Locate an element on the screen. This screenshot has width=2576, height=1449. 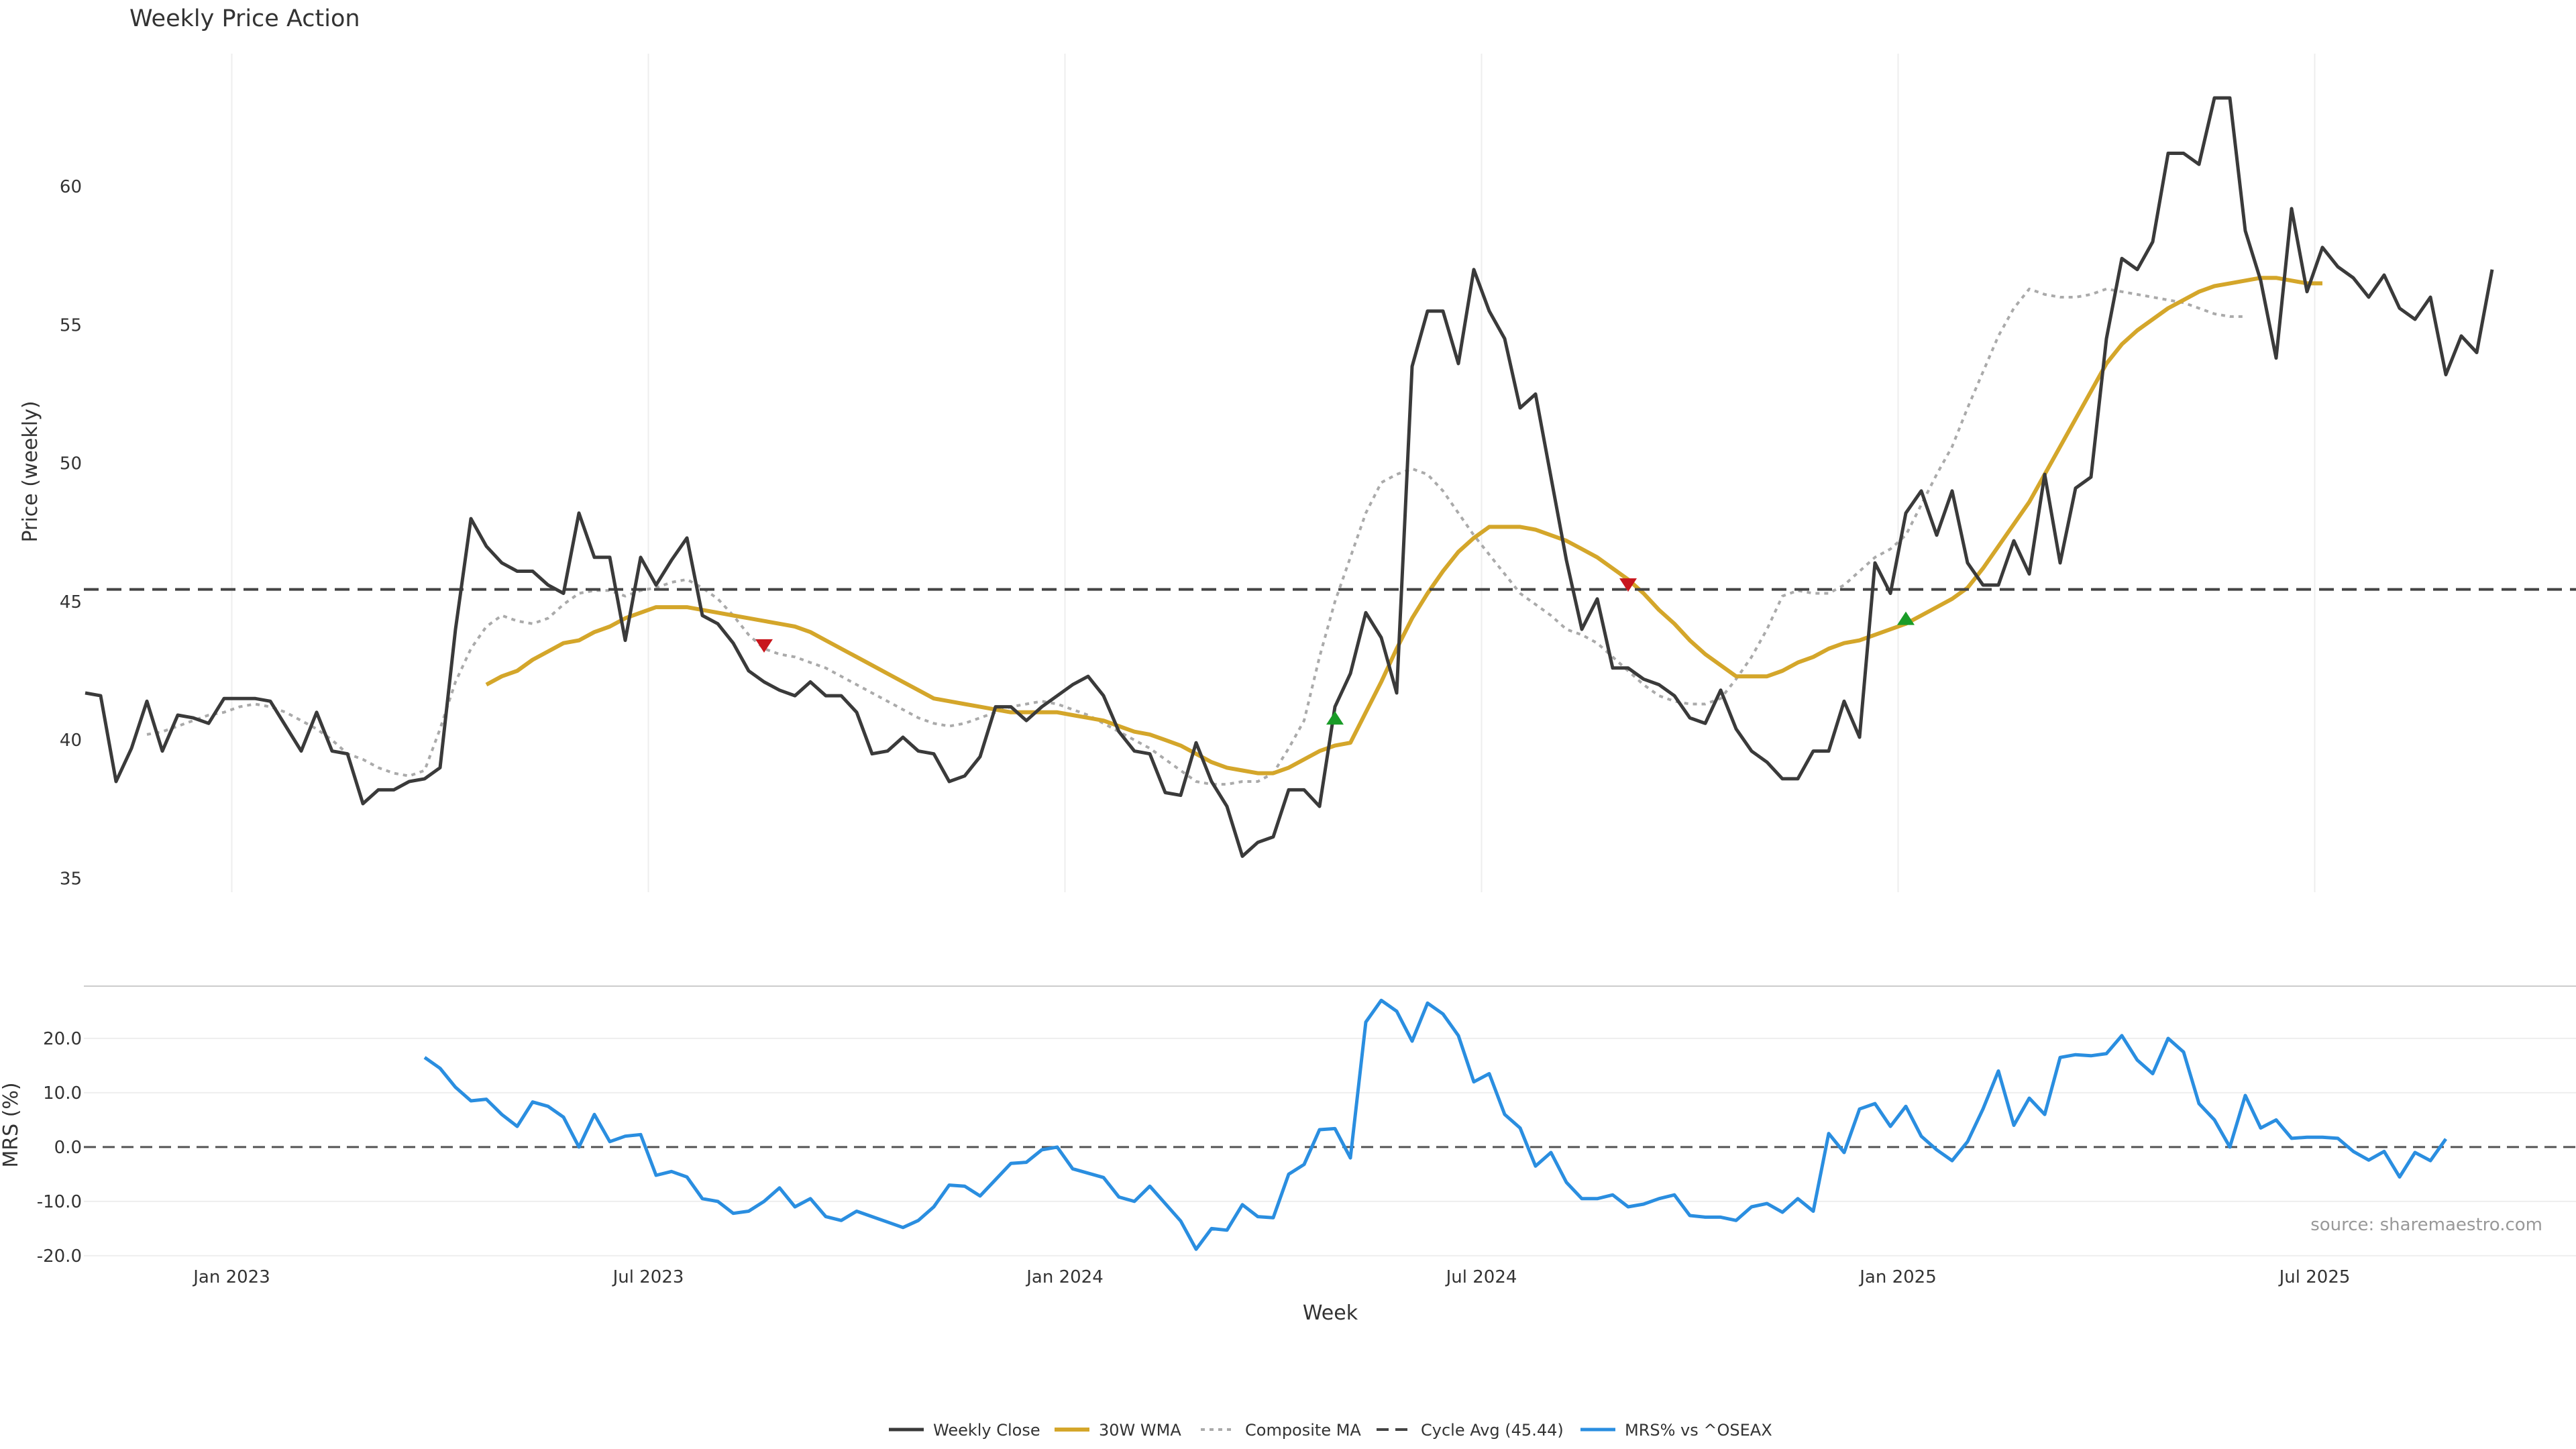
price-y-tick-label: 45 is located at coordinates (71, 602).